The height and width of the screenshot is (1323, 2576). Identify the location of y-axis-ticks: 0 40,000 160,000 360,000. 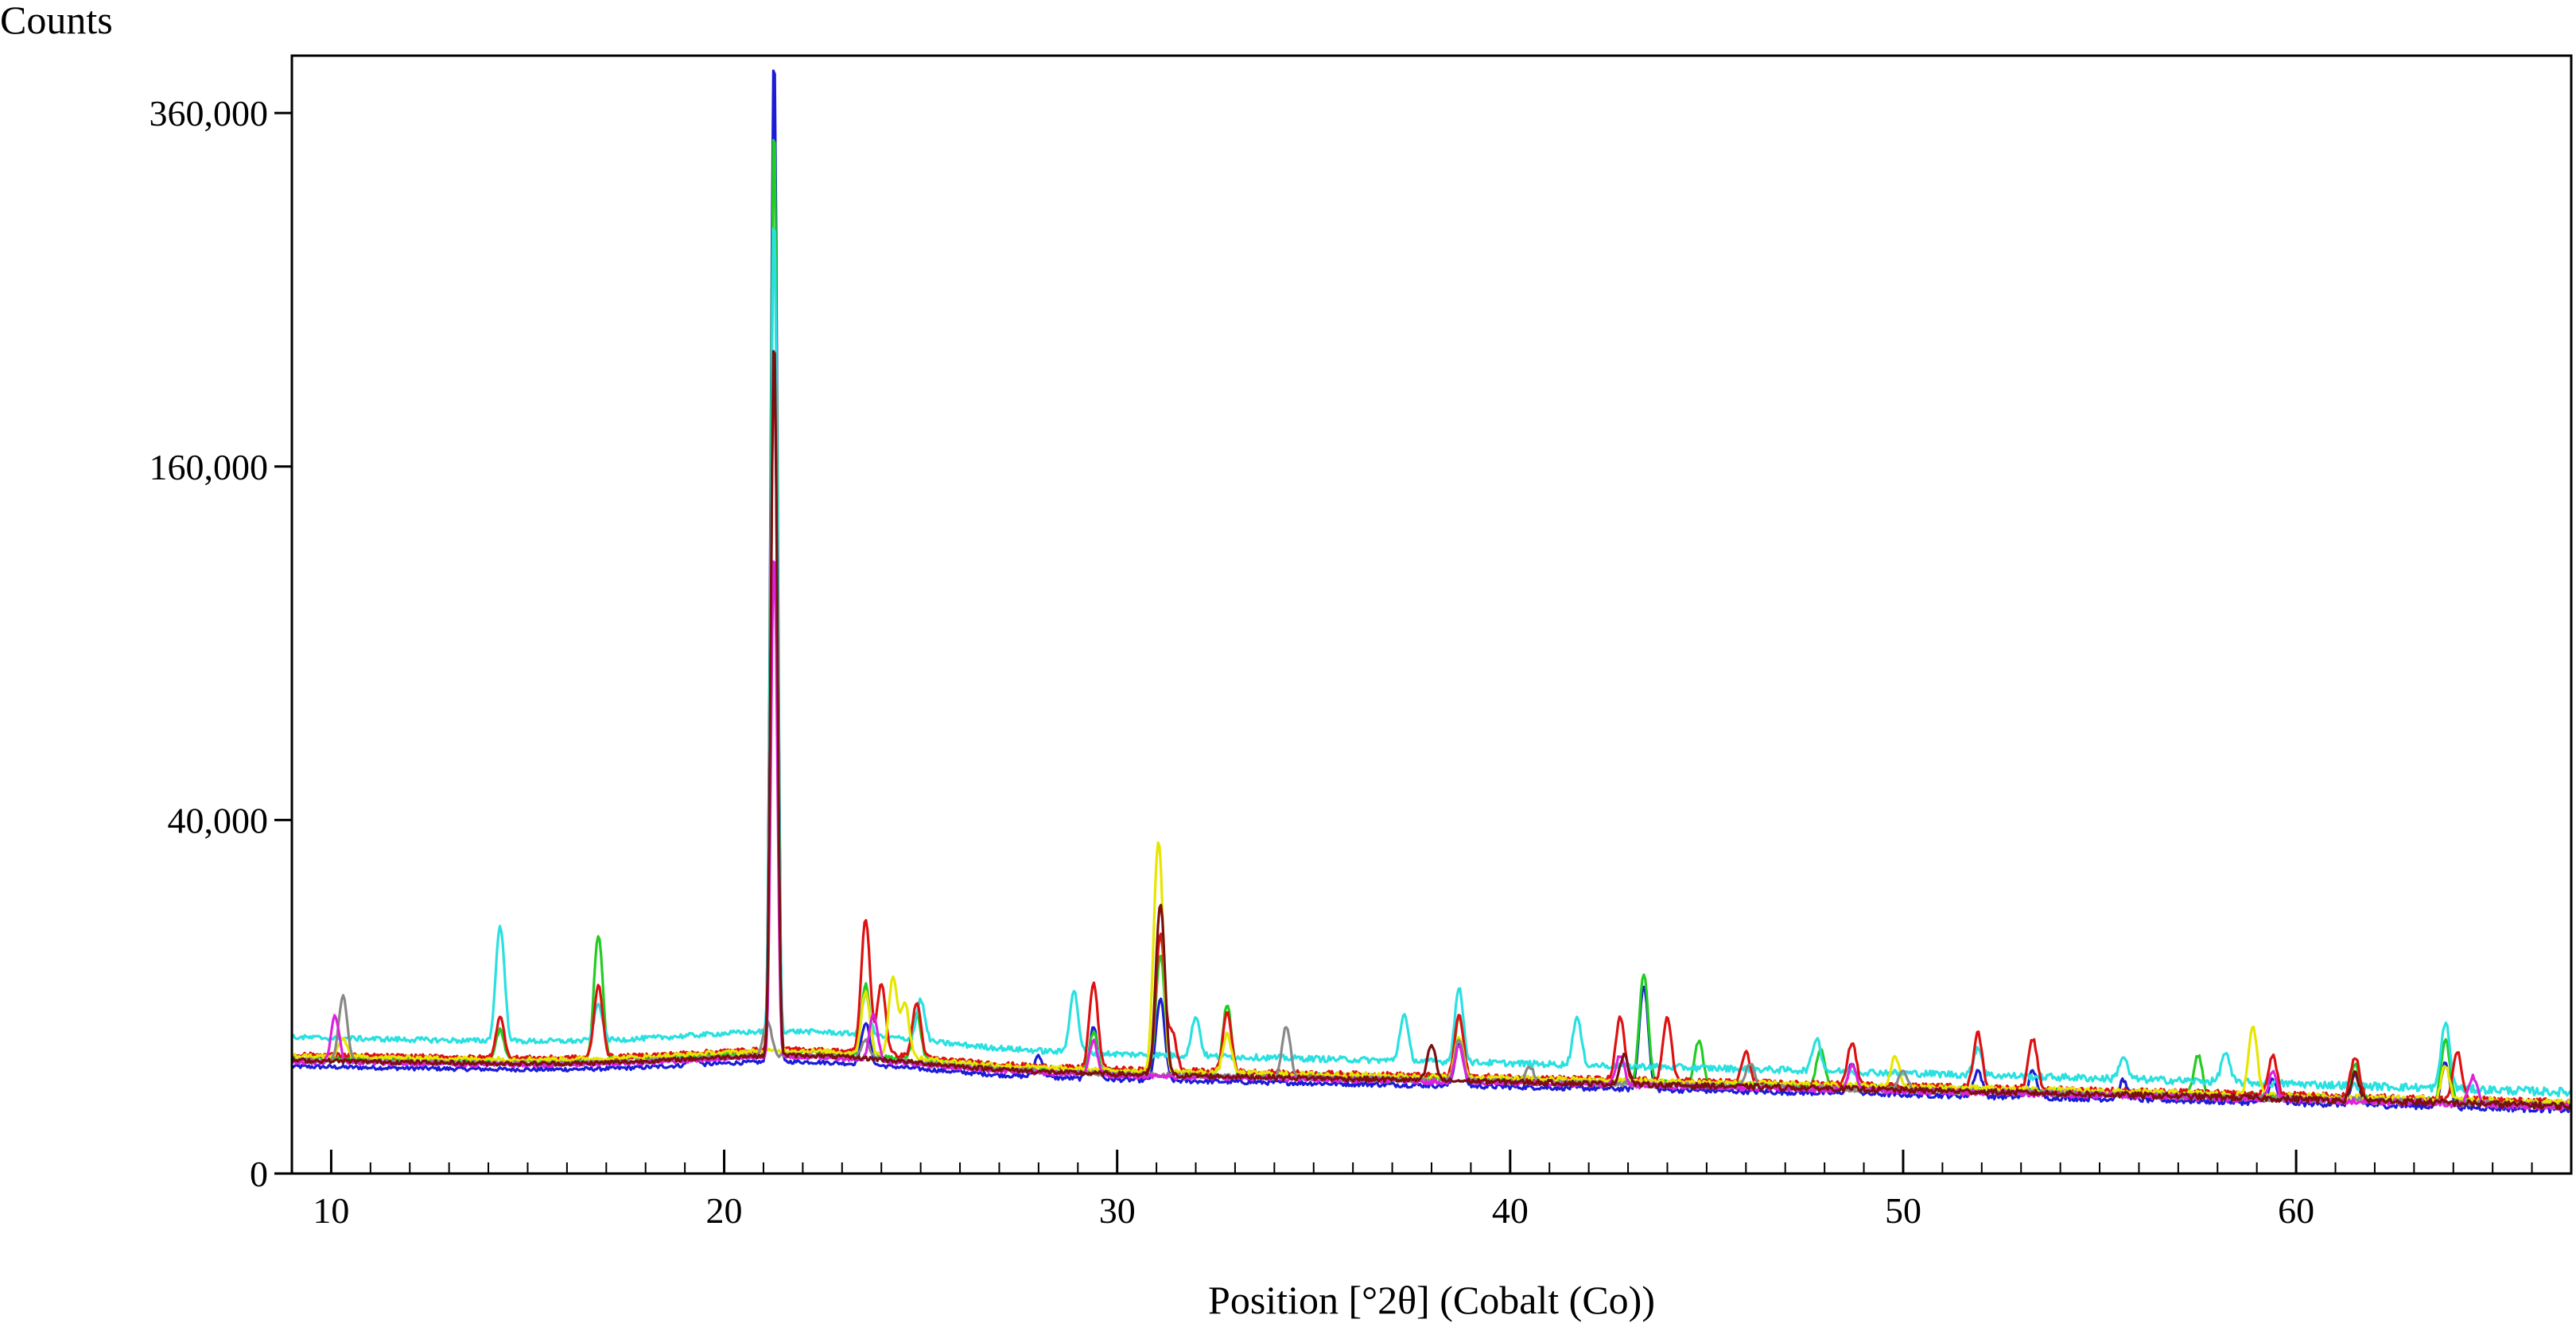
(221, 643).